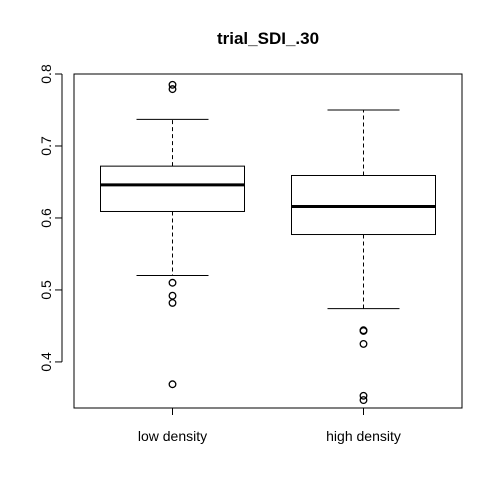 The width and height of the screenshot is (500, 500). What do you see at coordinates (46, 362) in the screenshot?
I see `y-tick-label: 0.4` at bounding box center [46, 362].